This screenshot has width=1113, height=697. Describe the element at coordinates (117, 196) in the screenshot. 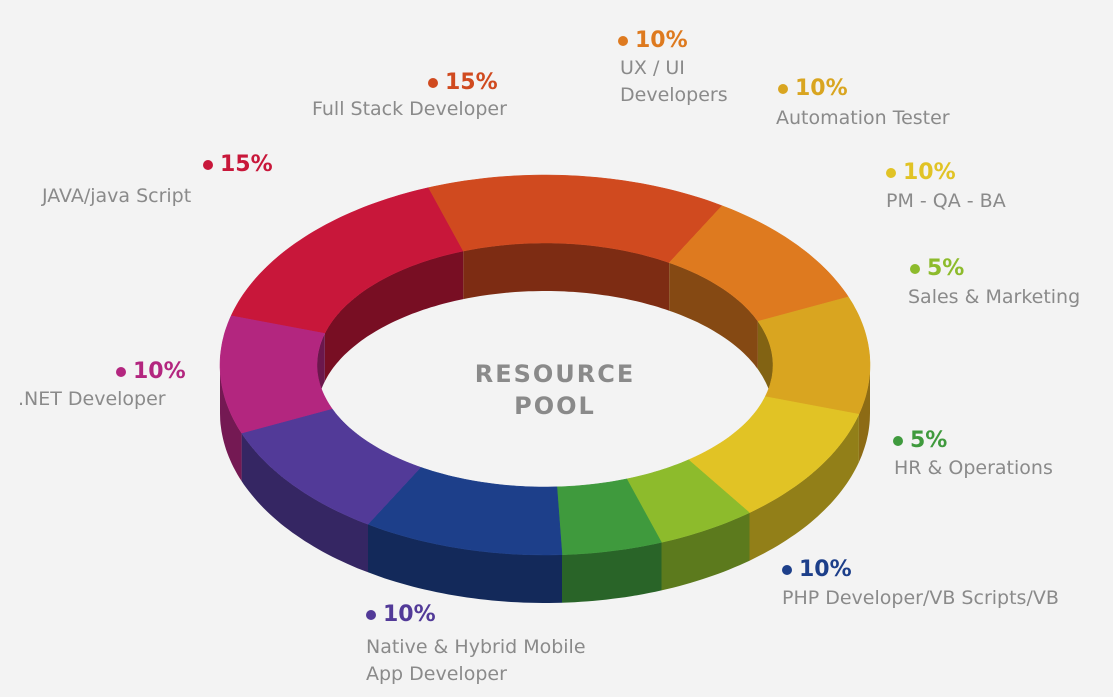

I see `category-label: JAVA/java Script` at that location.